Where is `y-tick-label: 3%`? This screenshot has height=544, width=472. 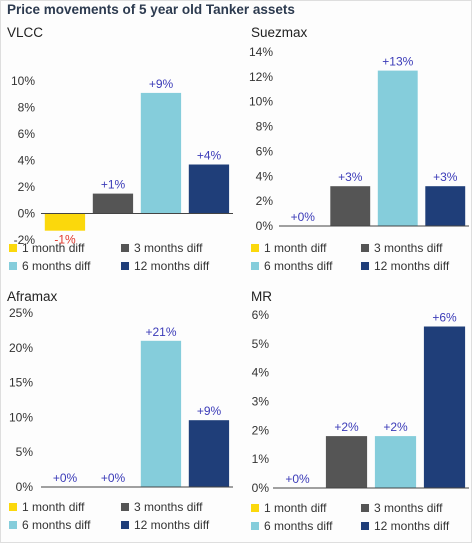
y-tick-label: 3% is located at coordinates (261, 402).